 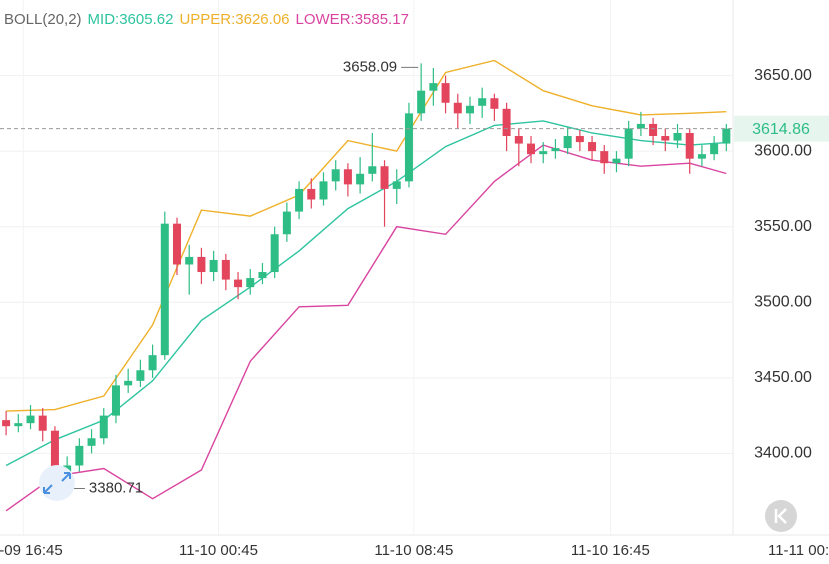 What do you see at coordinates (783, 453) in the screenshot?
I see `y-tick-label: 3400.00` at bounding box center [783, 453].